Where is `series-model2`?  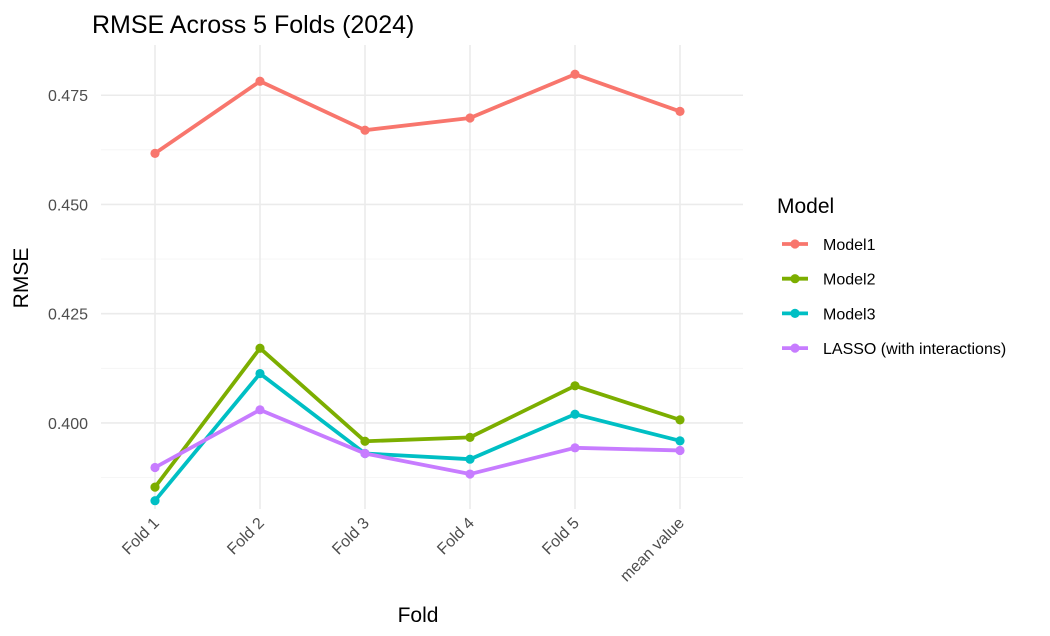 series-model2 is located at coordinates (417, 417).